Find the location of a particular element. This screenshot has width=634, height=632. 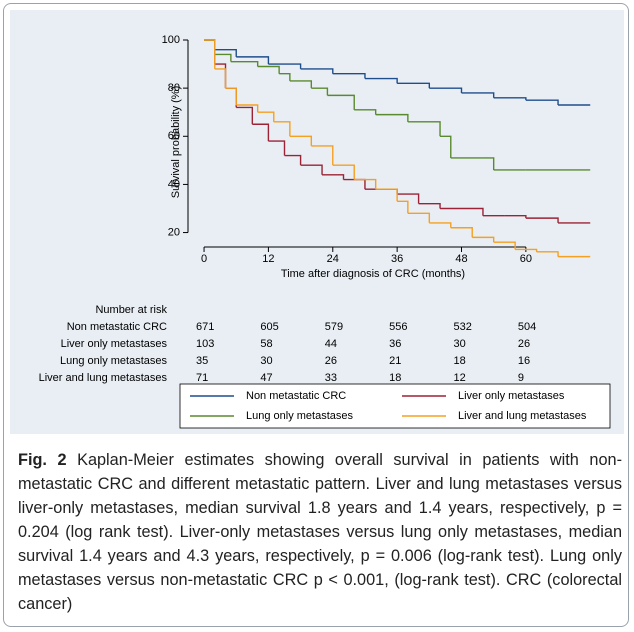

y-tick-label: 80 is located at coordinates (174, 88).